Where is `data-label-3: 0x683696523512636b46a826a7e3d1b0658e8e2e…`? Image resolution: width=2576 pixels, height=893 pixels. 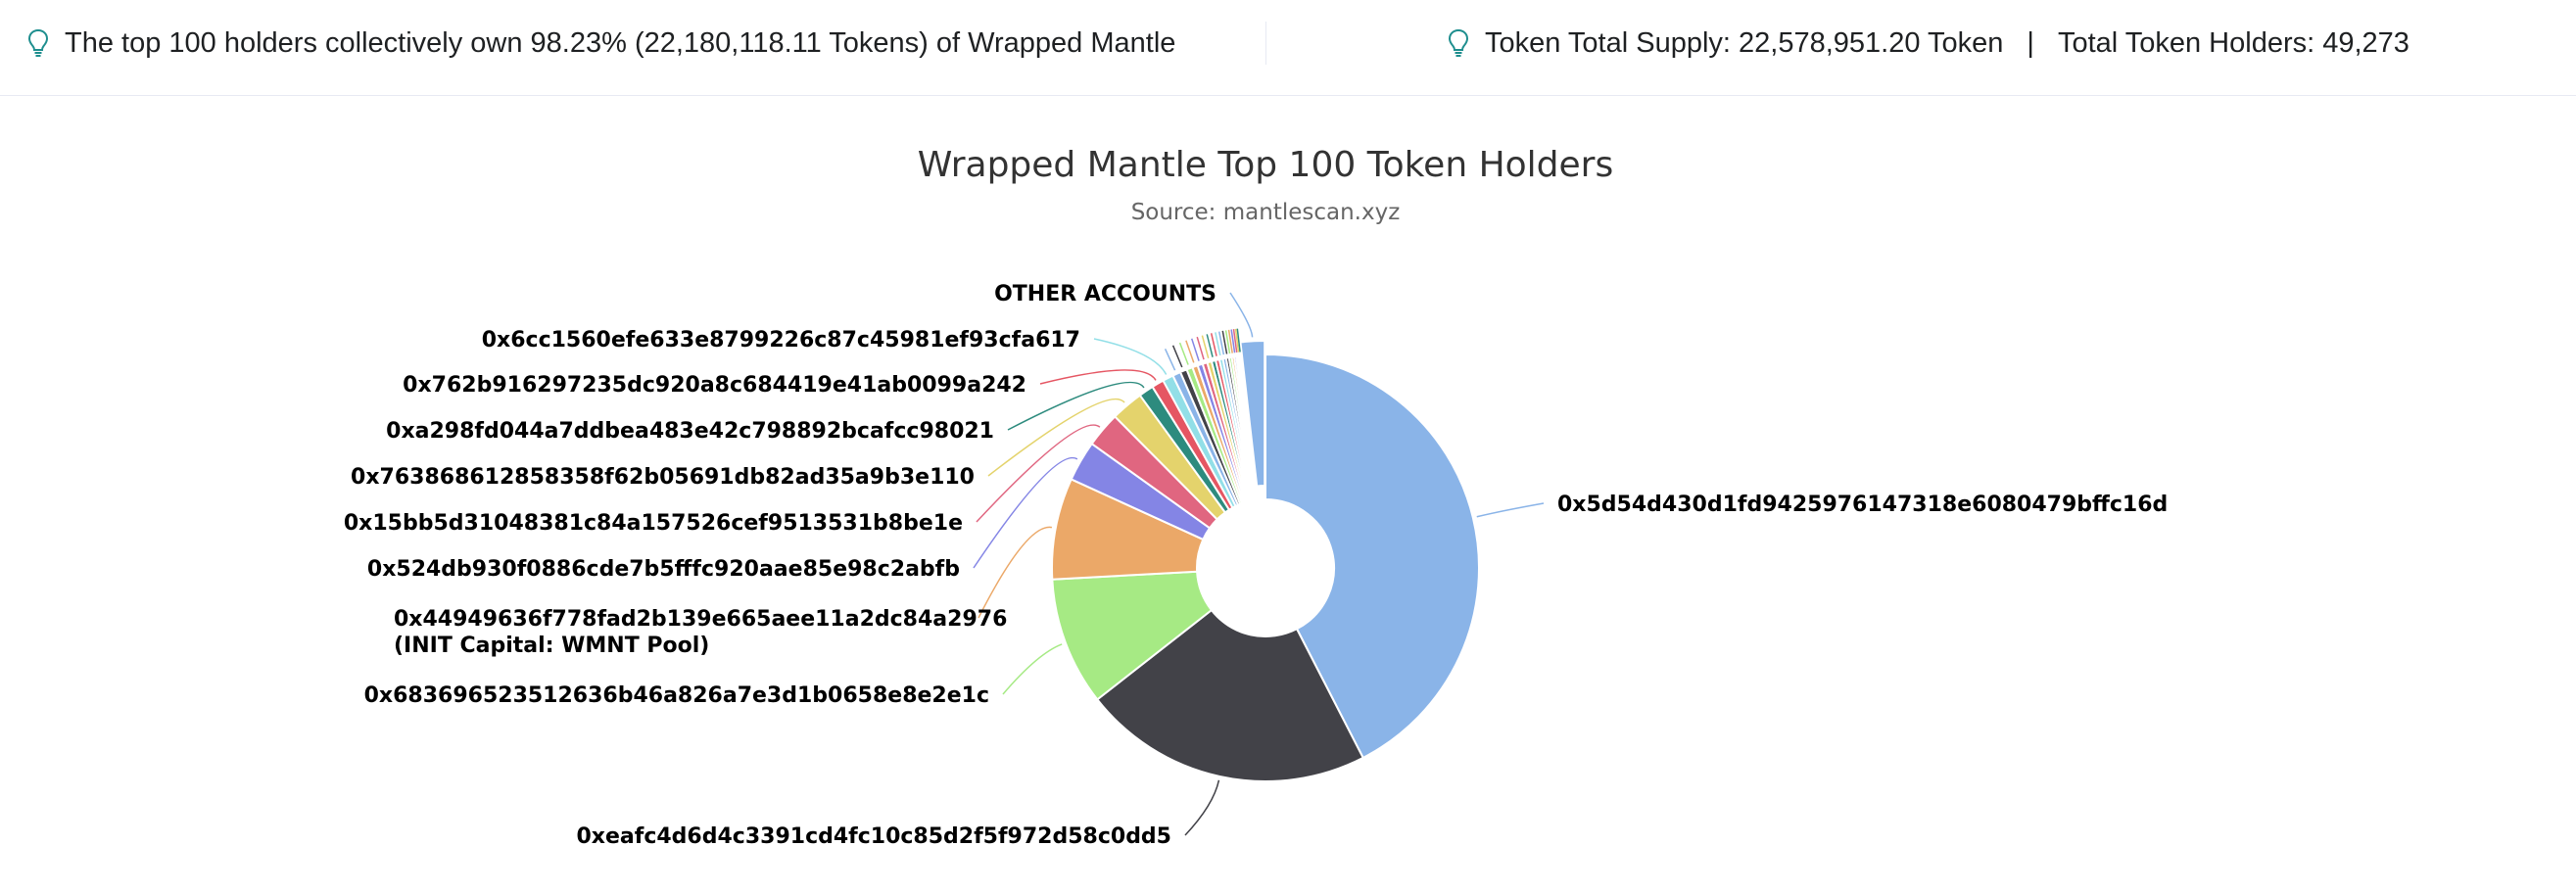 data-label-3: 0x683696523512636b46a826a7e3d1b0658e8e2e… is located at coordinates (676, 695).